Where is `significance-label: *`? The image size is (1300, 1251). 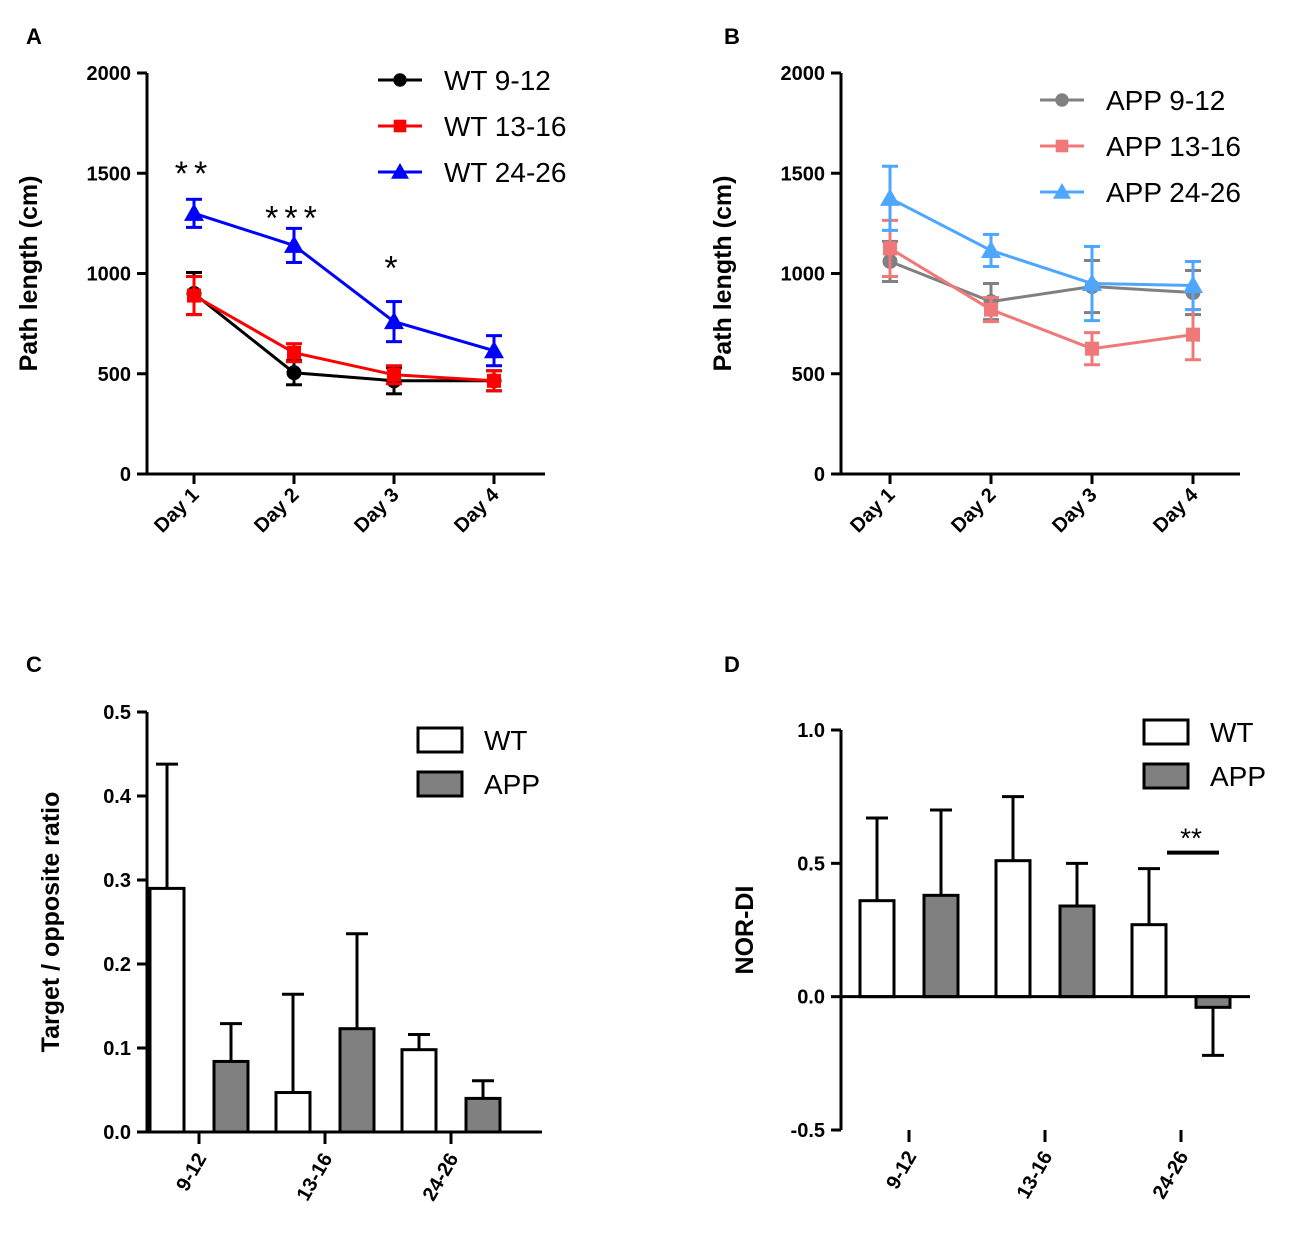 significance-label: * is located at coordinates (393, 268).